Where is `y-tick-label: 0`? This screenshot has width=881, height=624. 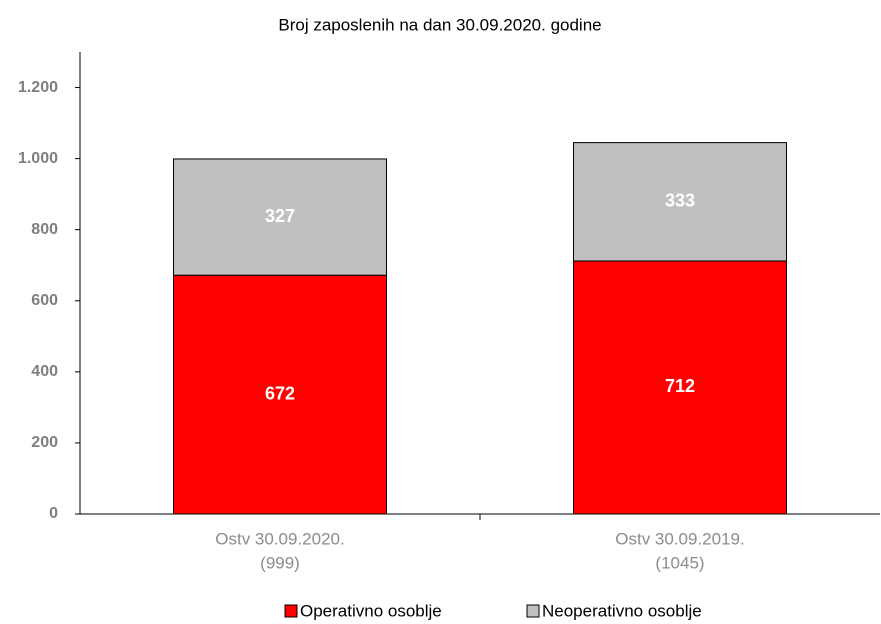 y-tick-label: 0 is located at coordinates (53, 513).